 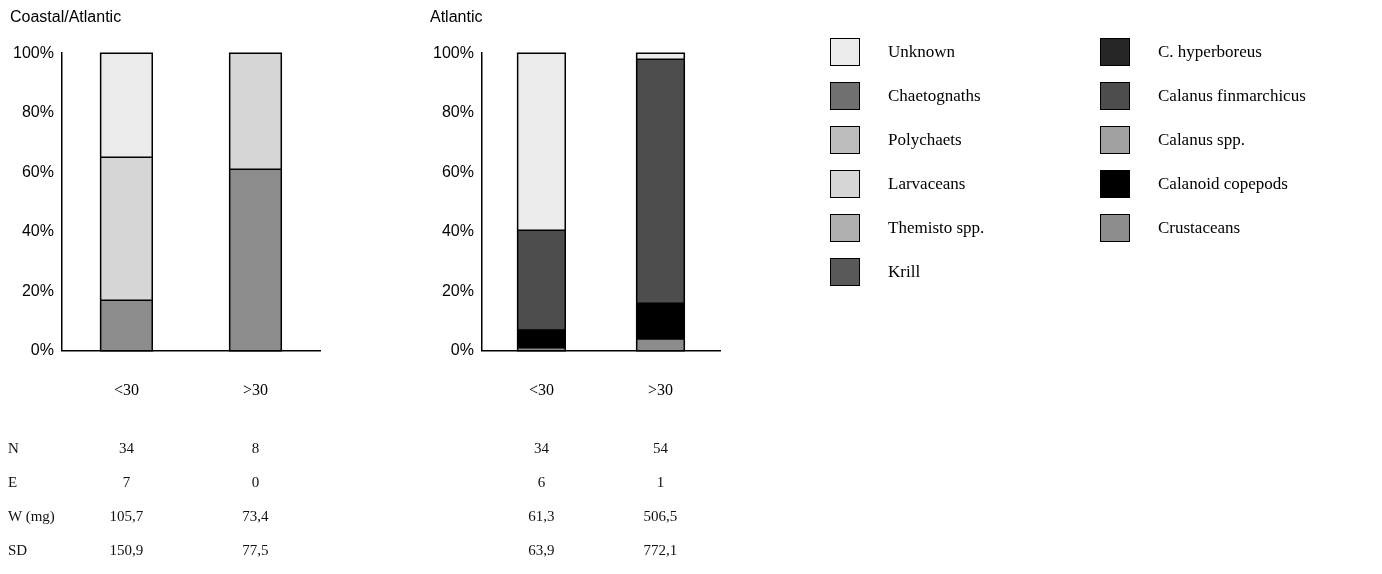 I want to click on text: 506,5, so click(x=660, y=516).